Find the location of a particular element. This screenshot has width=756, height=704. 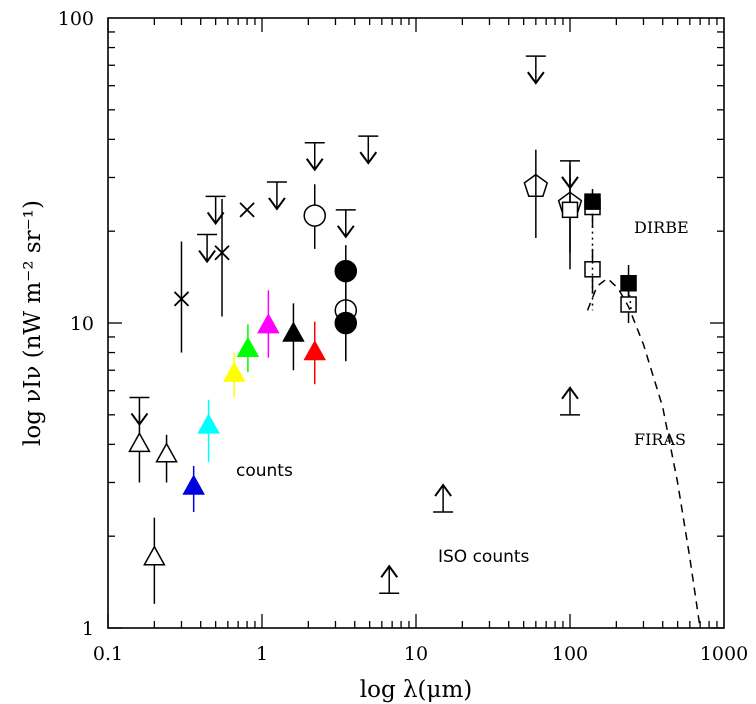

annotation-iso-counts: ISO counts is located at coordinates (484, 557).